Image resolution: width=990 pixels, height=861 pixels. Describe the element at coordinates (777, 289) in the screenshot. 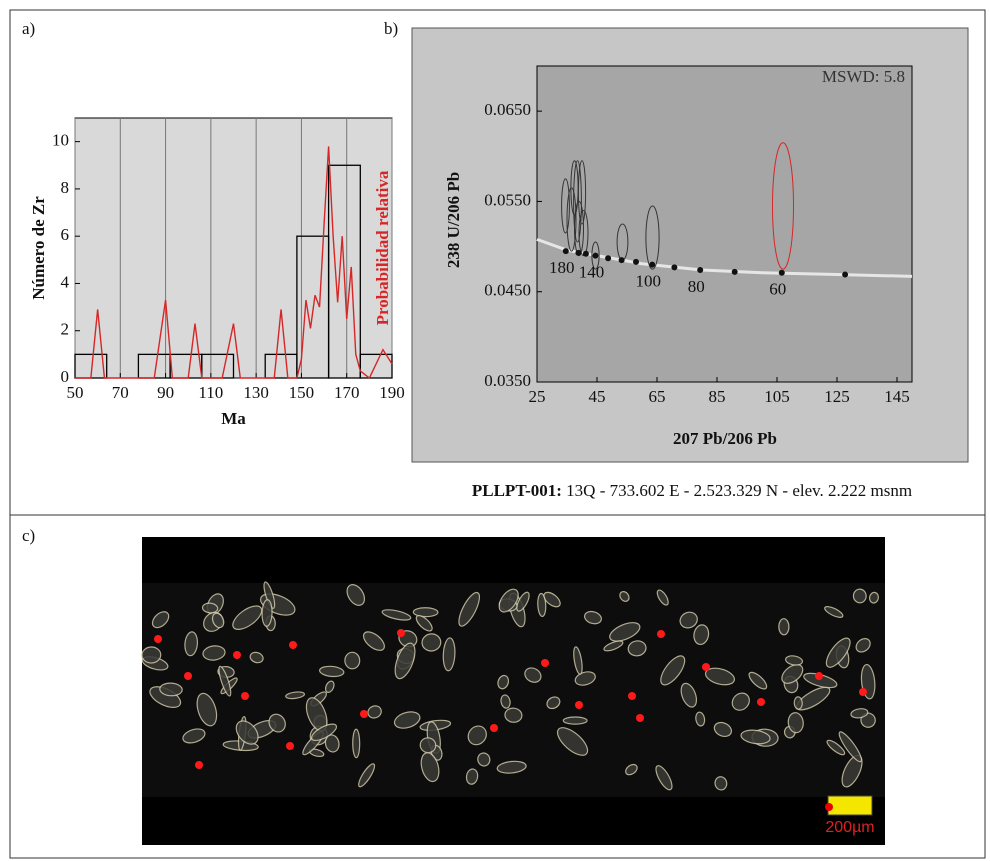

I see `age-label: 60` at that location.